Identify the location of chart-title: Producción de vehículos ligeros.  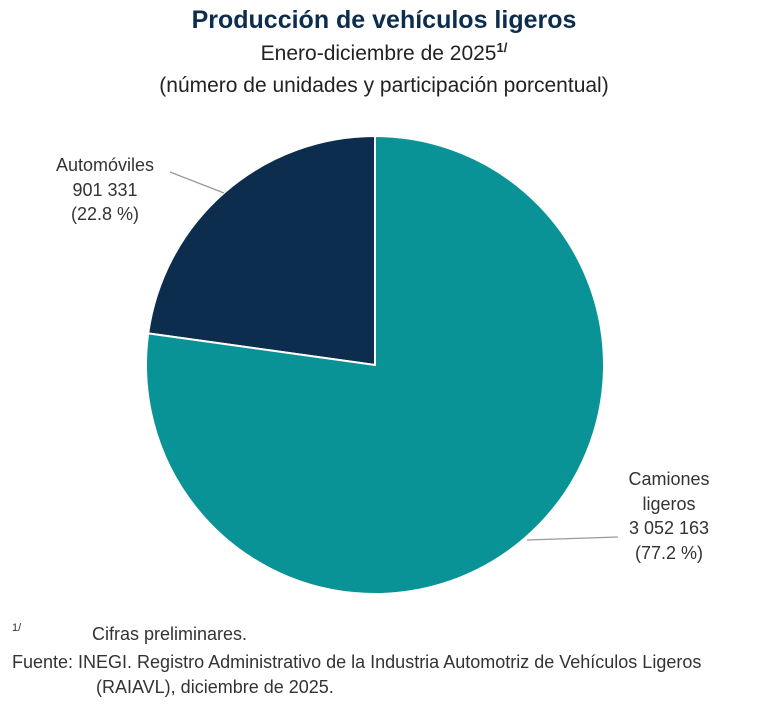
(384, 20).